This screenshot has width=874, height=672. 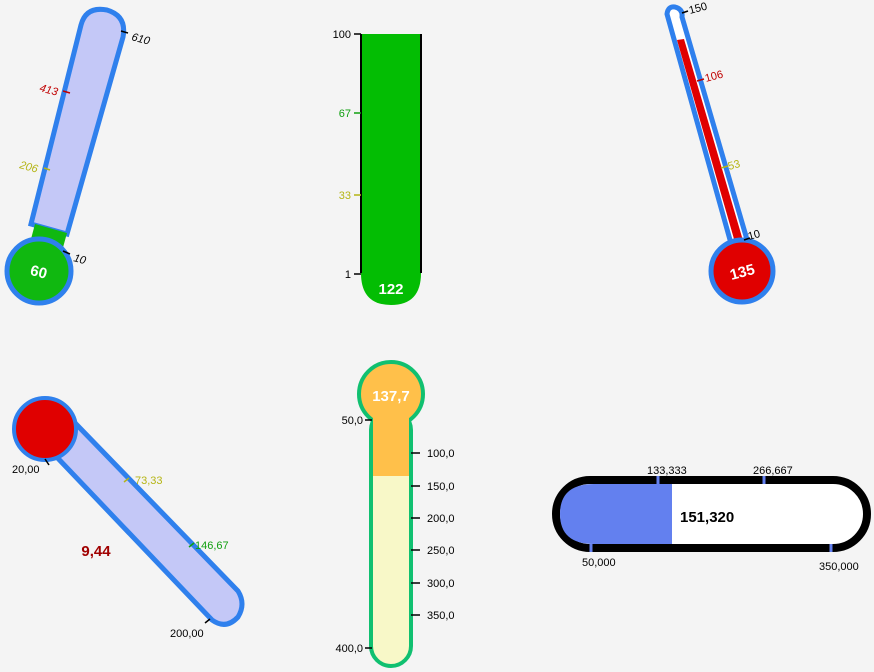 What do you see at coordinates (773, 471) in the screenshot?
I see `gauge-6-tick-label: 266,667` at bounding box center [773, 471].